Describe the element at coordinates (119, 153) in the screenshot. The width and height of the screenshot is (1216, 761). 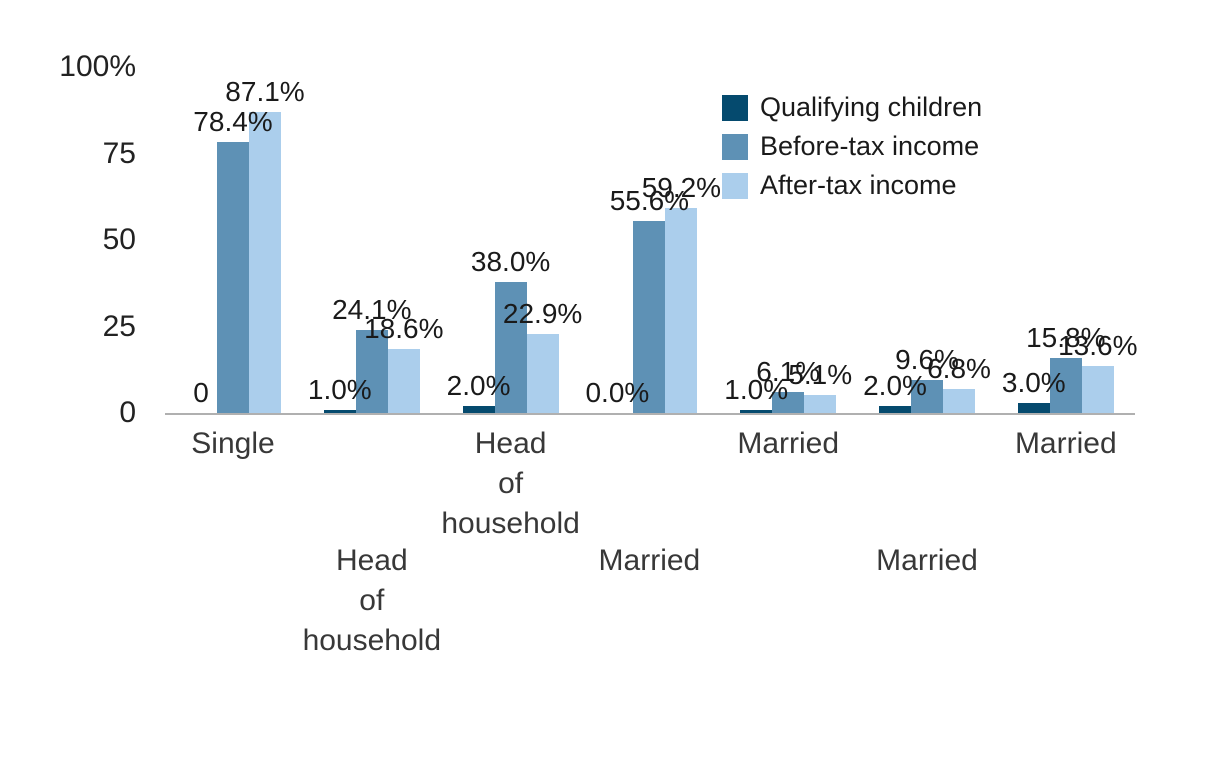
I see `y-axis-tick-3: 75` at that location.